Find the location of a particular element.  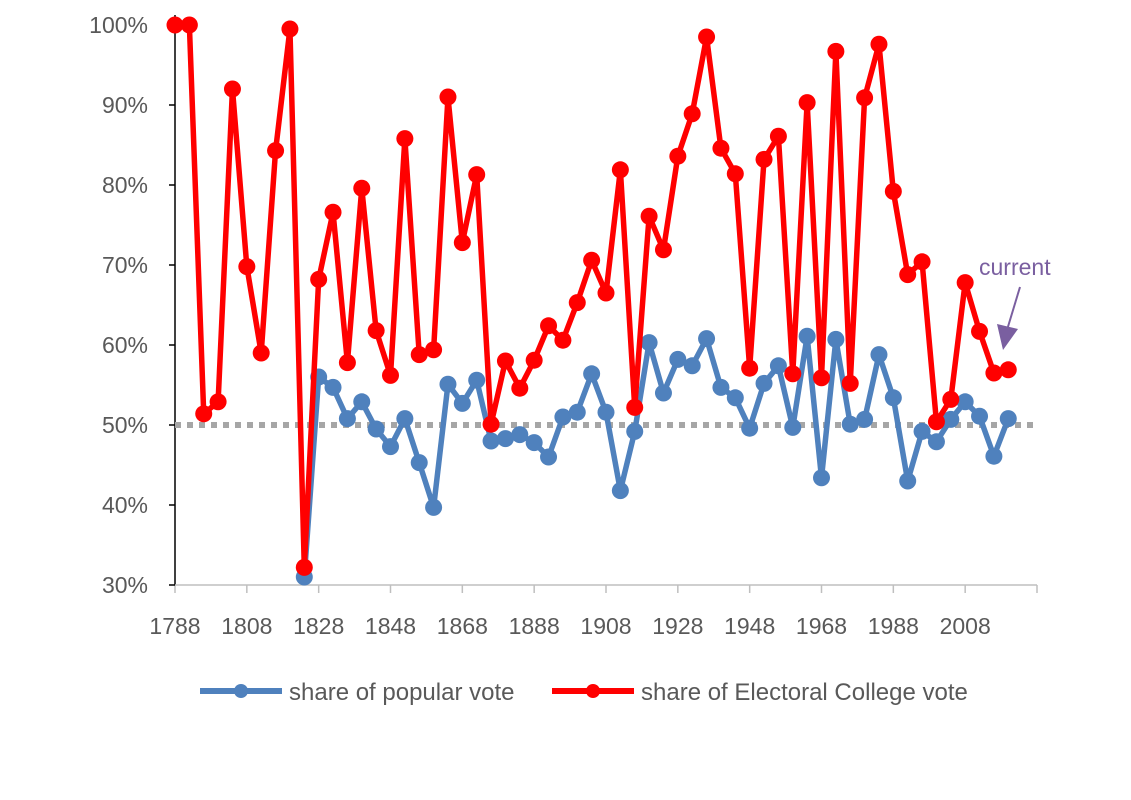

legend-label-electoral-vote: share of Electoral College vote is located at coordinates (804, 692).